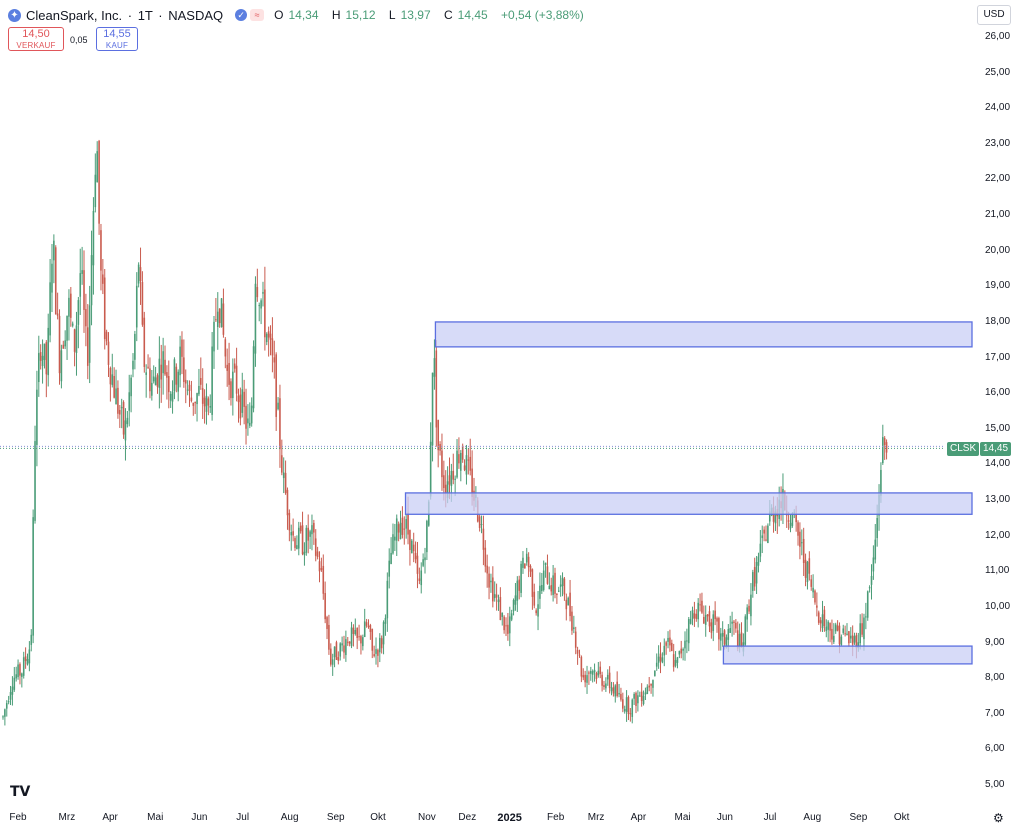 Image resolution: width=1024 pixels, height=832 pixels. Describe the element at coordinates (241, 15) in the screenshot. I see `data-source-icon: ✓` at that location.